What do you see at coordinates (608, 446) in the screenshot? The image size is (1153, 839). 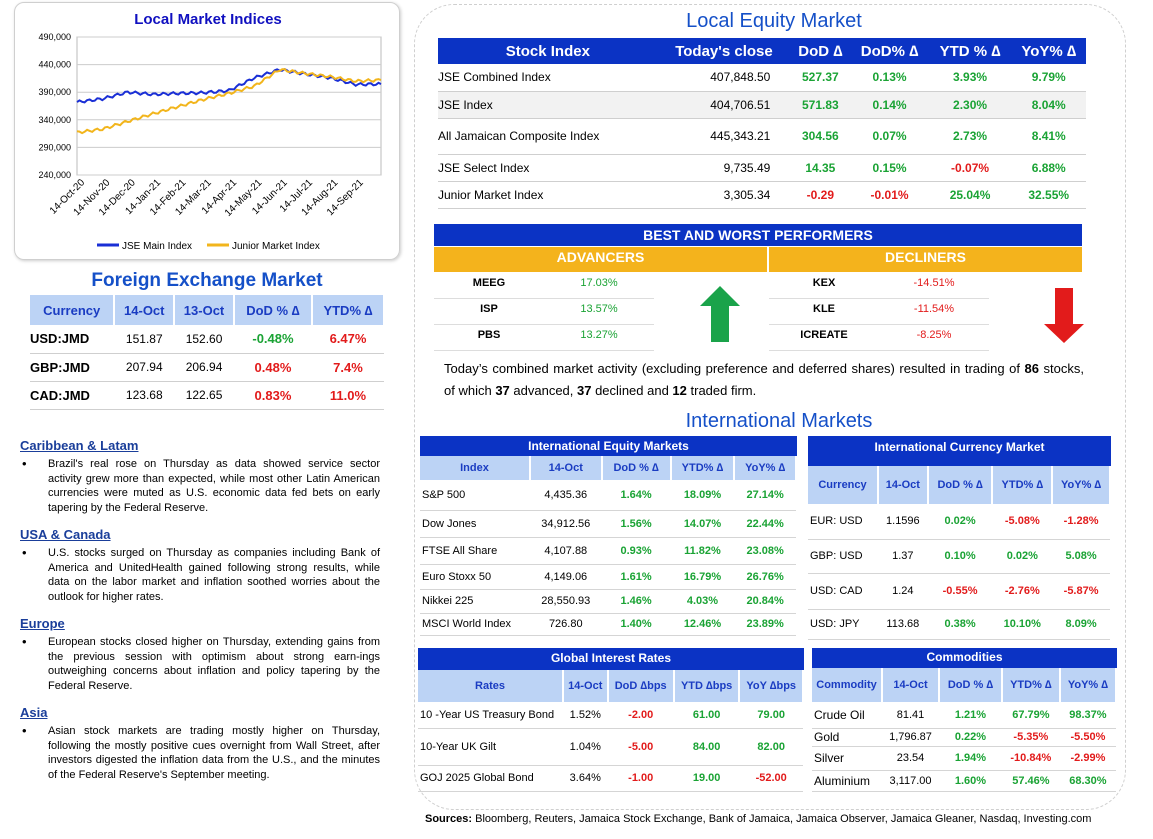 I see `intl-equity-title: International Equity Markets` at bounding box center [608, 446].